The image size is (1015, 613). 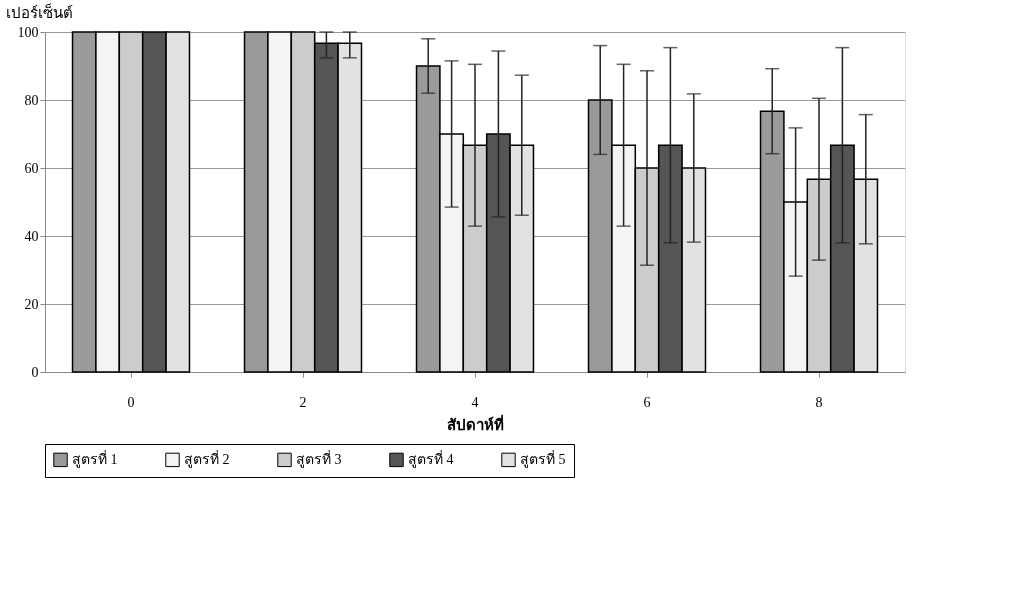 I want to click on x-tick-label: 2, so click(x=303, y=402).